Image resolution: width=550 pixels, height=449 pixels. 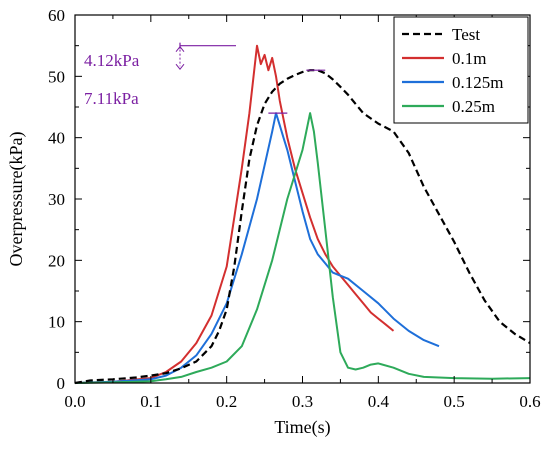 What do you see at coordinates (477, 82) in the screenshot?
I see `legend-label: 0.125m` at bounding box center [477, 82].